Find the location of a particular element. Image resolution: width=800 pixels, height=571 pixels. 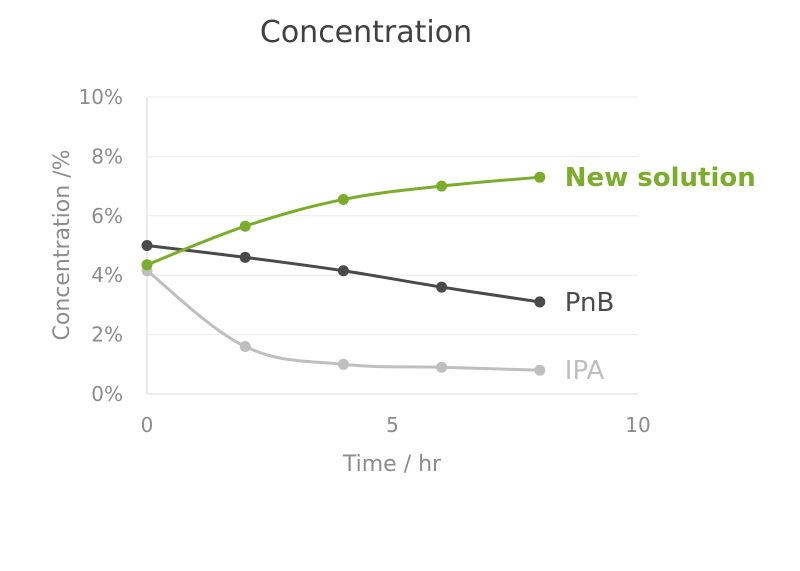

y-tick-label: 6% is located at coordinates (107, 216).